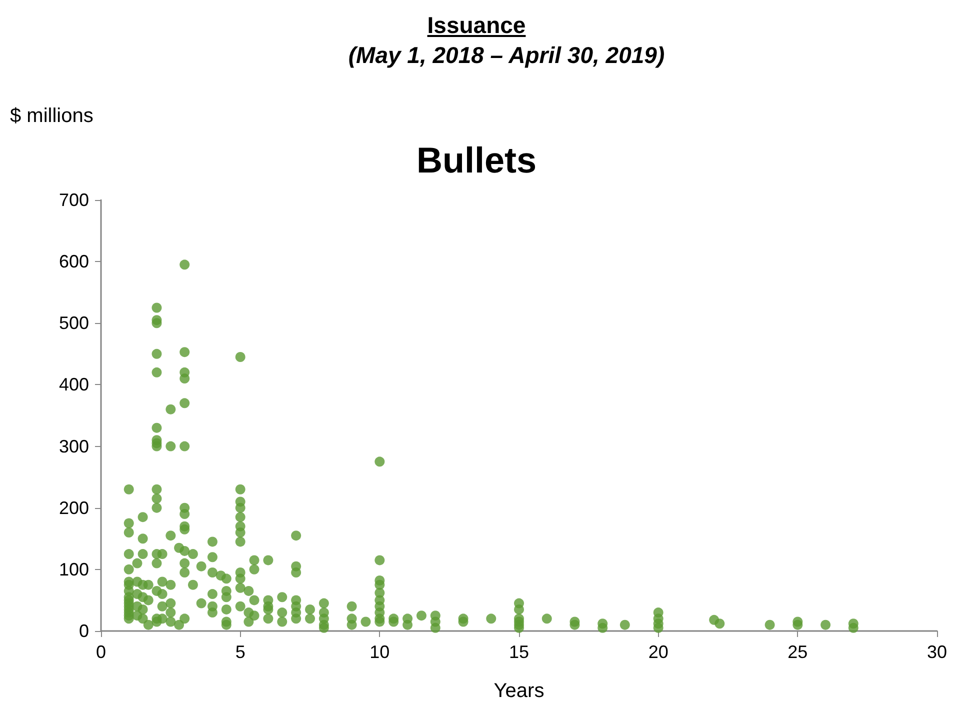  I want to click on x-tick-label: 5, so click(240, 652).